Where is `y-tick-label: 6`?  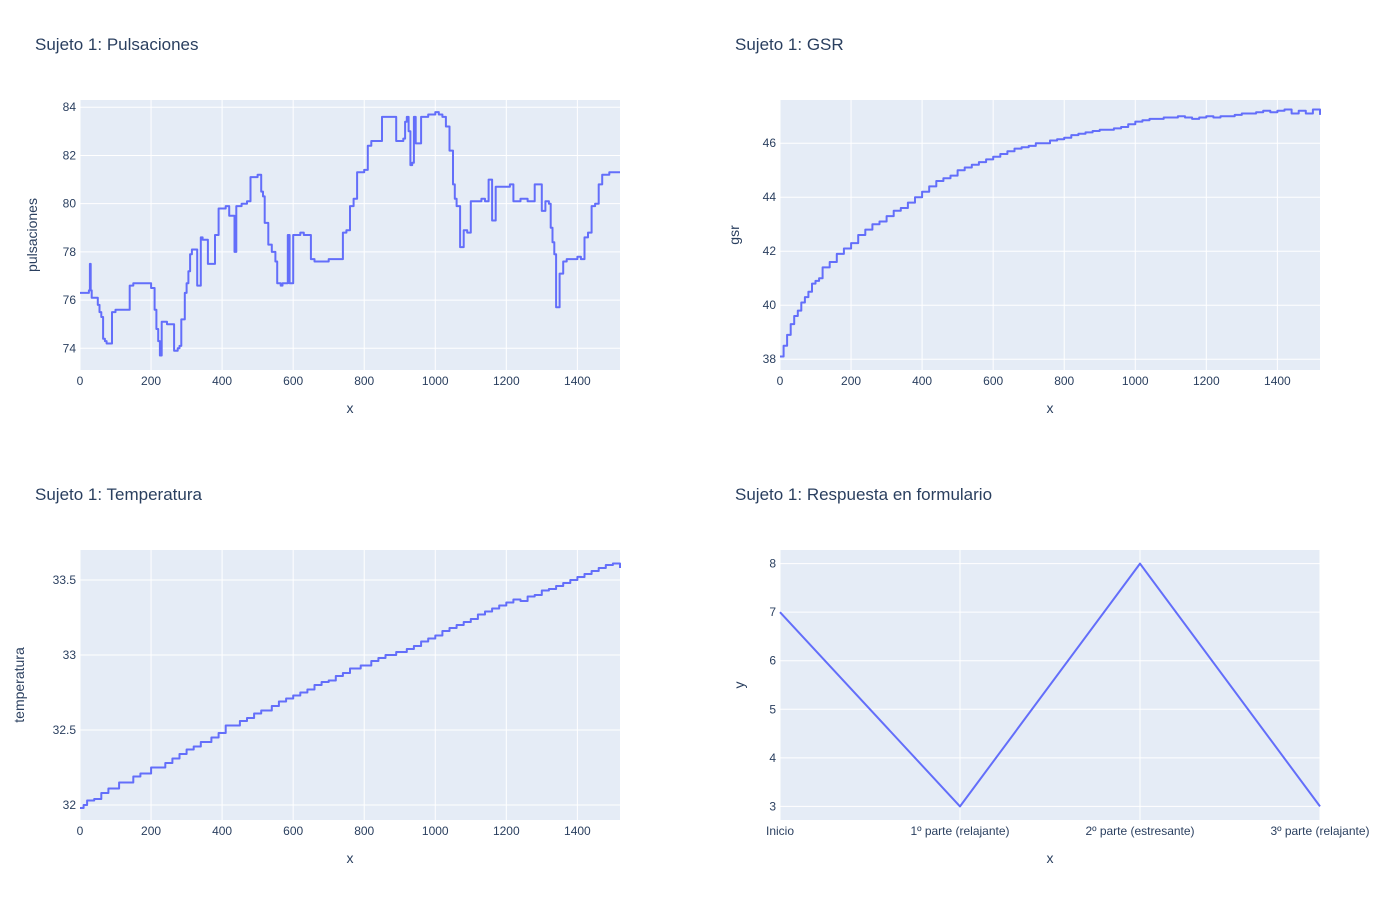 y-tick-label: 6 is located at coordinates (772, 661).